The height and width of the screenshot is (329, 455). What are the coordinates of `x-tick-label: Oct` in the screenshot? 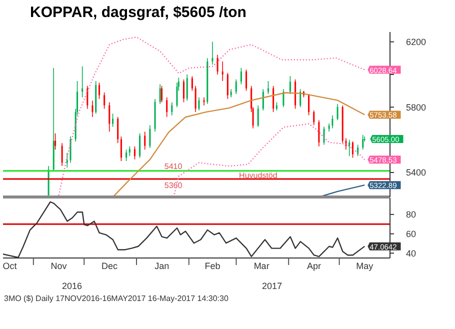 It's located at (10, 266).